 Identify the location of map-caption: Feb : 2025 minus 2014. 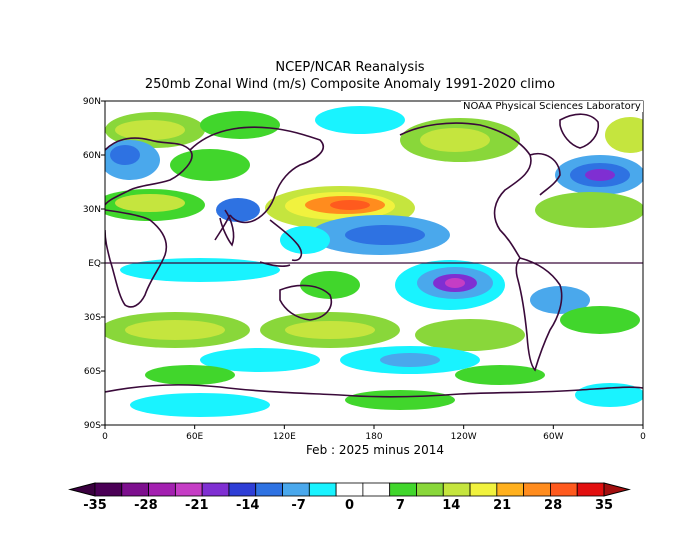
(375, 450).